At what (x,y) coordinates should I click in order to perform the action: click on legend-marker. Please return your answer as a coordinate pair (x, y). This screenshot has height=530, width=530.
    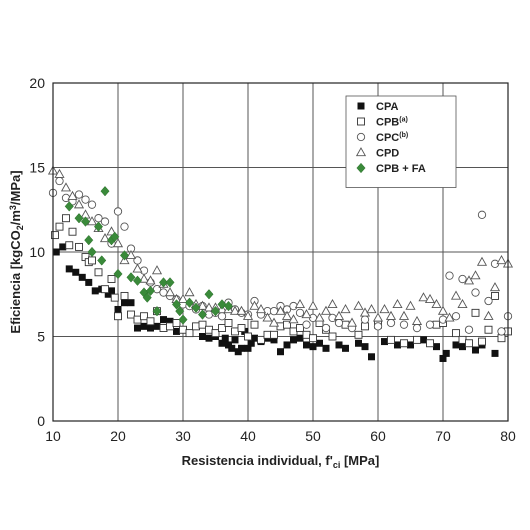
    Looking at the image, I should click on (361, 137).